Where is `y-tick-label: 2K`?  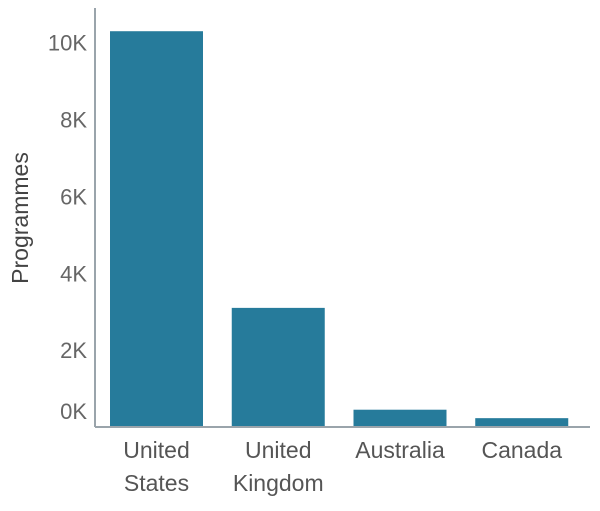 y-tick-label: 2K is located at coordinates (73, 350).